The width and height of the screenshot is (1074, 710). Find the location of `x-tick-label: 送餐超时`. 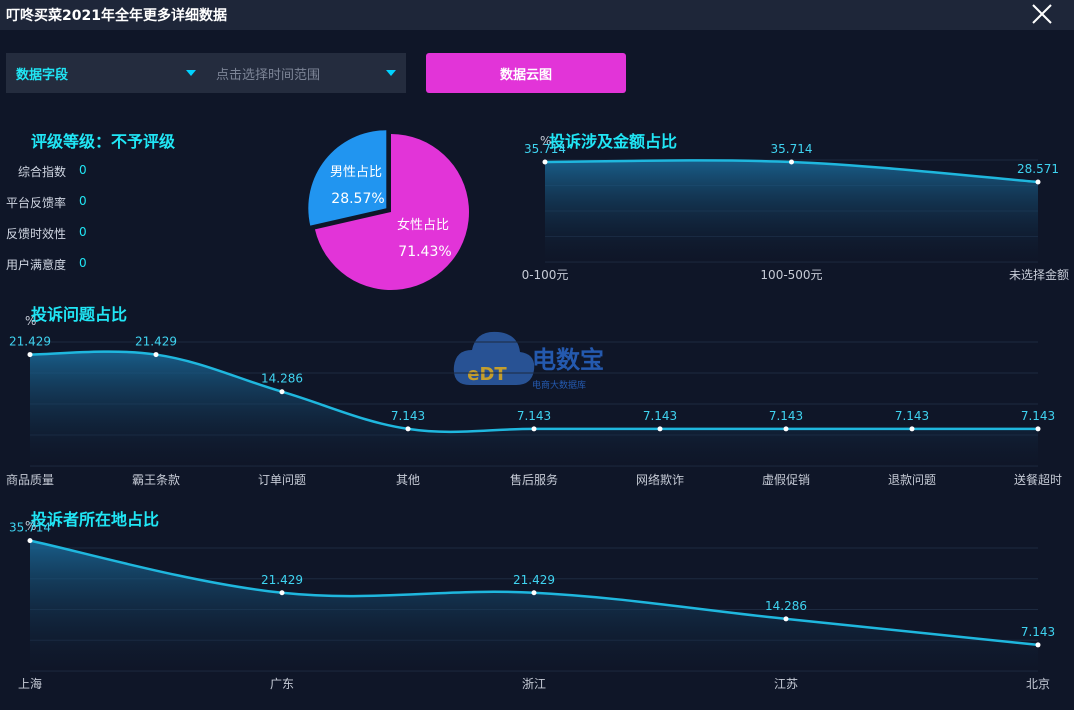

x-tick-label: 送餐超时 is located at coordinates (1038, 479).